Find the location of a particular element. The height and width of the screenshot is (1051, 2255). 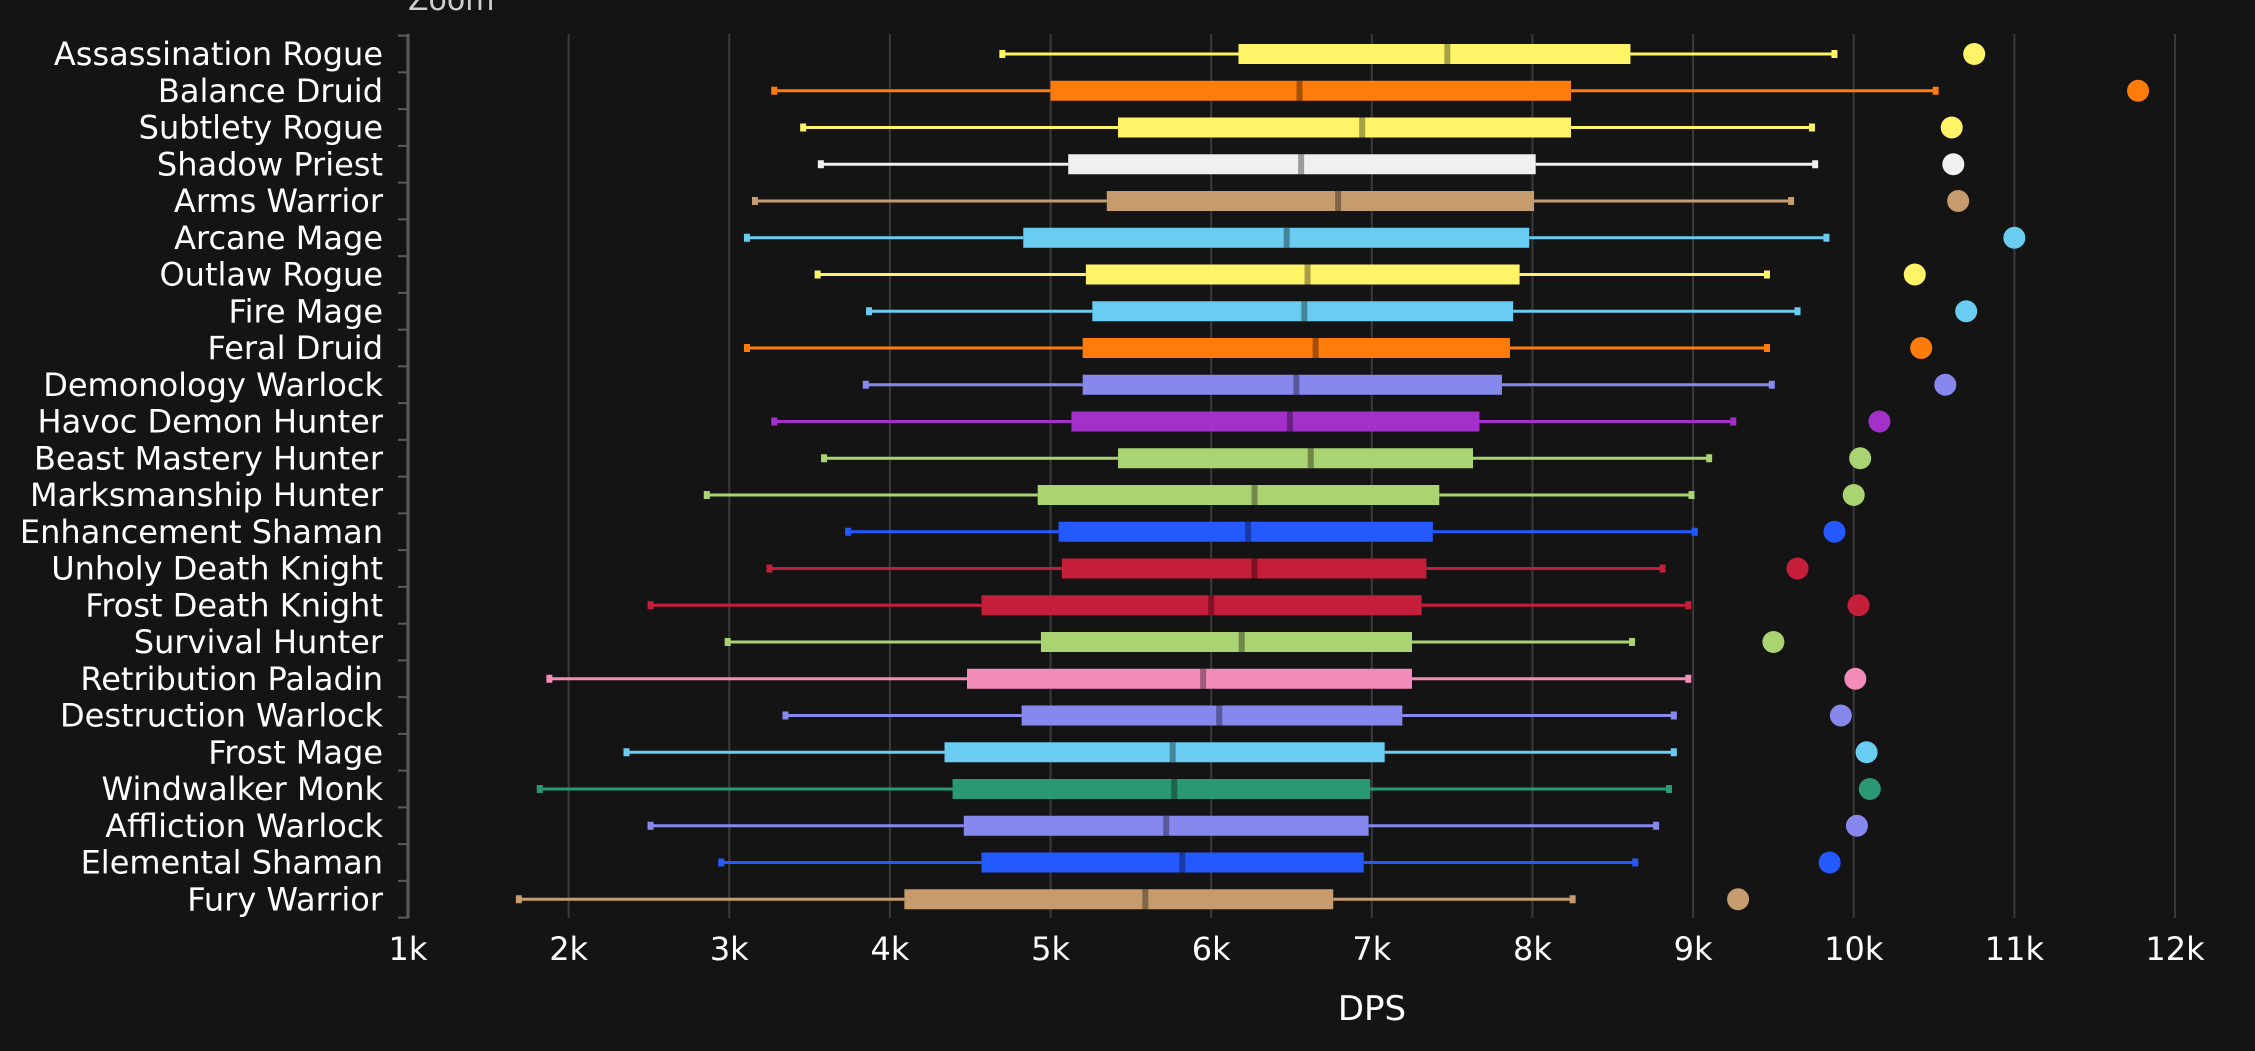

category-label: Fire Mage is located at coordinates (306, 311).